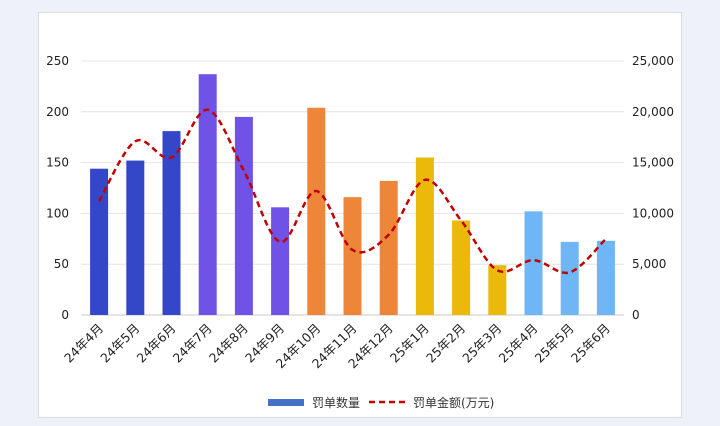  I want to click on x-tick-label: 25年3月, so click(481, 343).